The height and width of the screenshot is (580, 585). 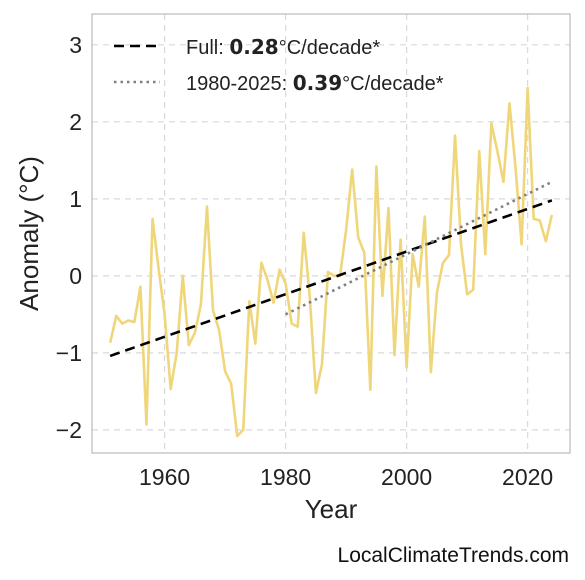 What do you see at coordinates (75, 199) in the screenshot?
I see `y-tick-label: 1` at bounding box center [75, 199].